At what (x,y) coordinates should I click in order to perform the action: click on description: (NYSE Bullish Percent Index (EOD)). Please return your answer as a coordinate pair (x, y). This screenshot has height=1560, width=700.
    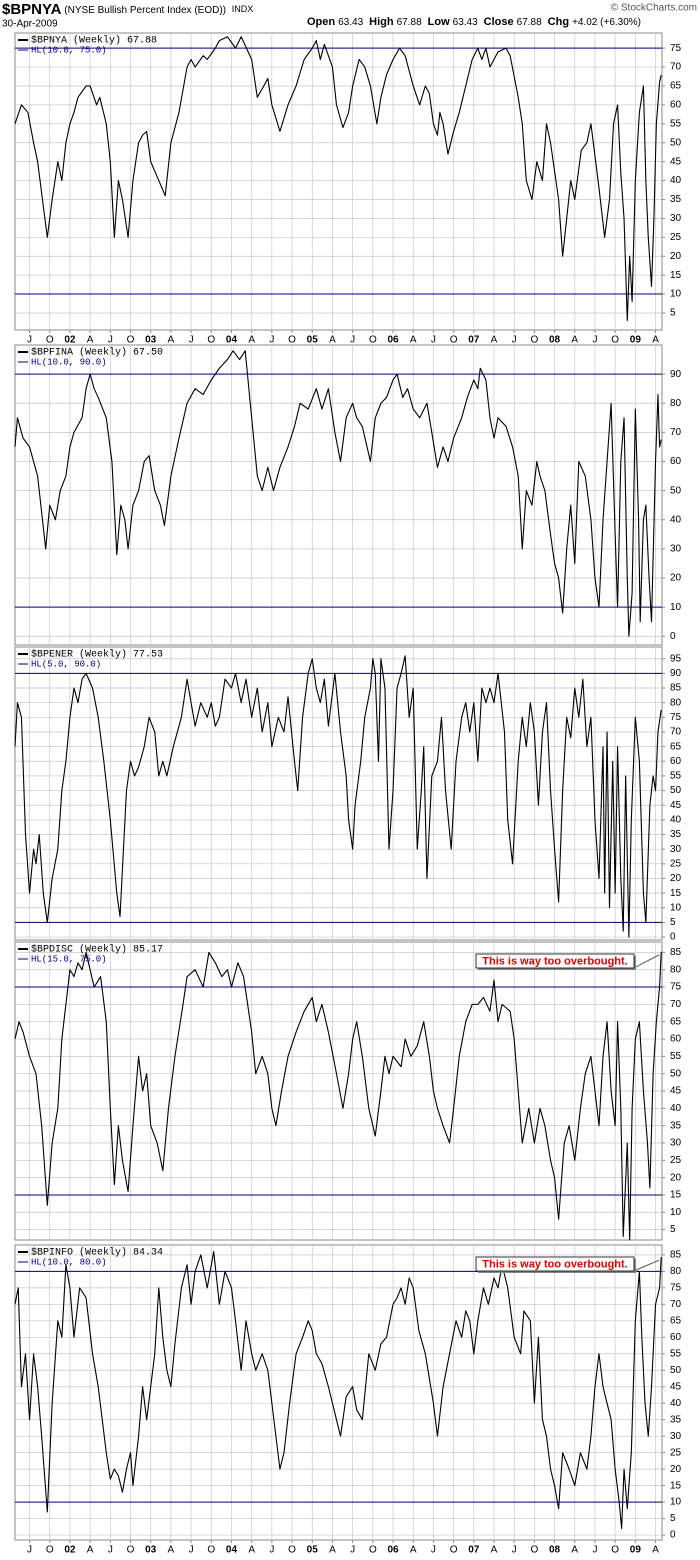
    Looking at the image, I should click on (145, 10).